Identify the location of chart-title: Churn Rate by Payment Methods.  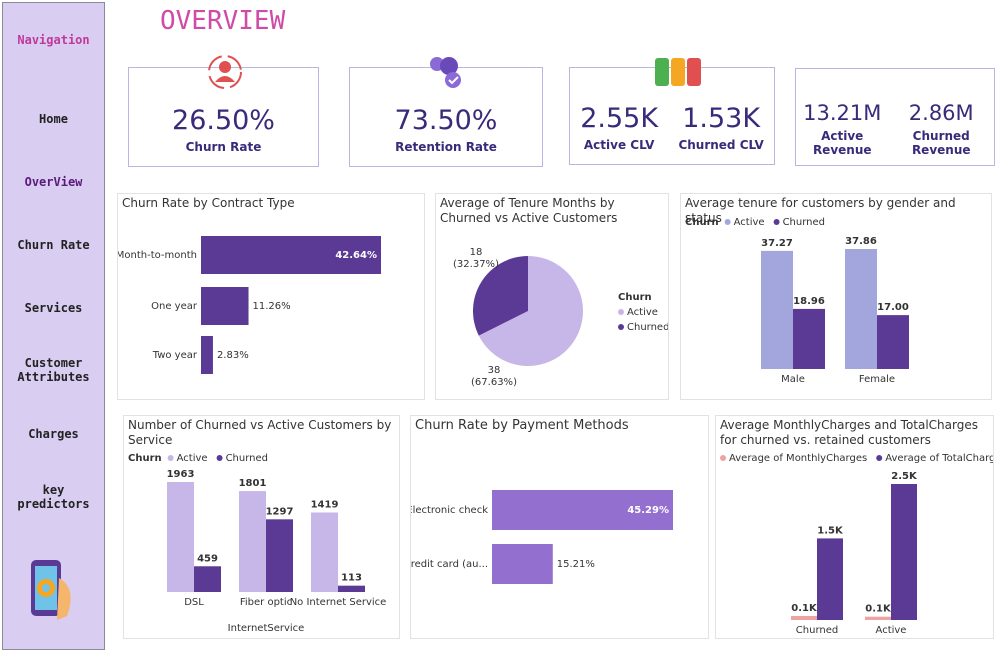
(522, 425).